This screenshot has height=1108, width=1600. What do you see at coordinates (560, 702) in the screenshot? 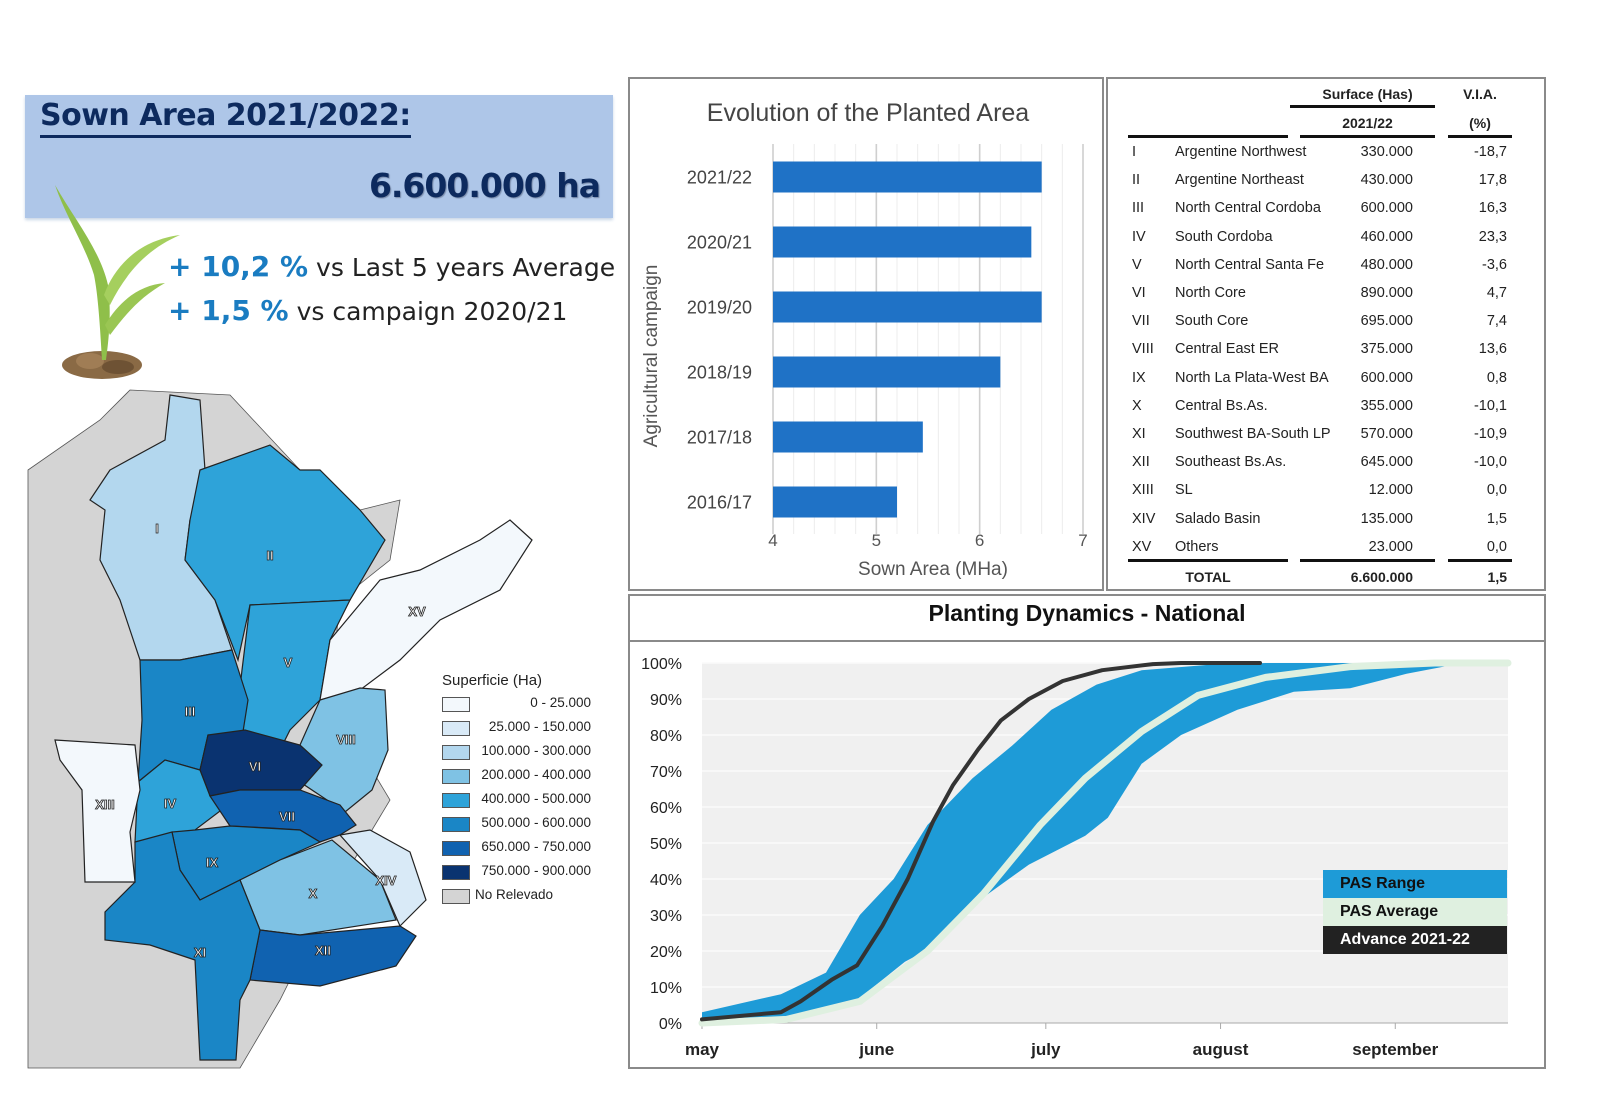
I see `legend-label: 0 - 25.000` at bounding box center [560, 702].